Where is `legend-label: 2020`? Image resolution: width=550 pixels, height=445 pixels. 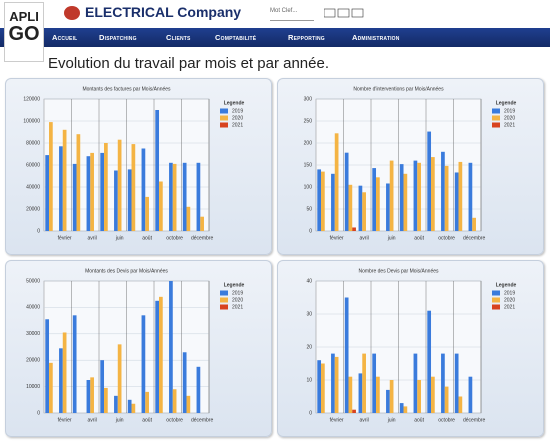 legend-label: 2020 is located at coordinates (509, 118).